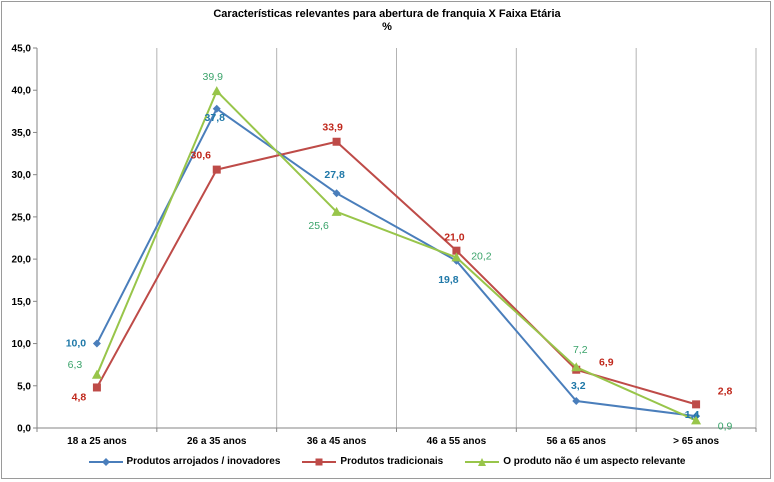 The height and width of the screenshot is (482, 774). I want to click on y-tick-label: 25,0, so click(22, 217).